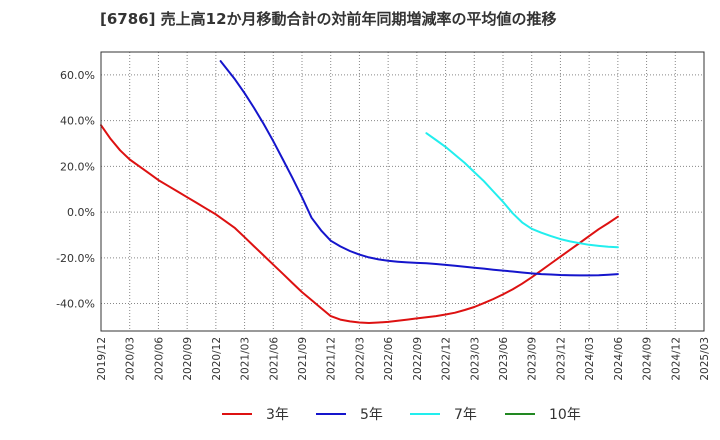  I want to click on chart-title: [6786] 売上高12か月移動合計の対前年同期増減率の平均値の推移, so click(328, 19).